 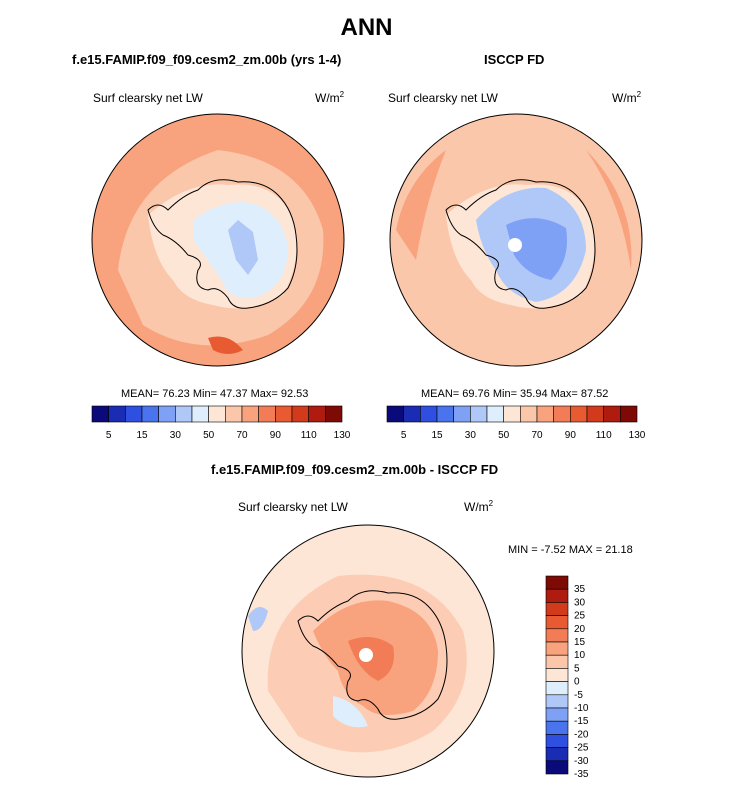 What do you see at coordinates (570, 550) in the screenshot?
I see `diff-stats: MIN = -7.52 MAX = 21.18` at bounding box center [570, 550].